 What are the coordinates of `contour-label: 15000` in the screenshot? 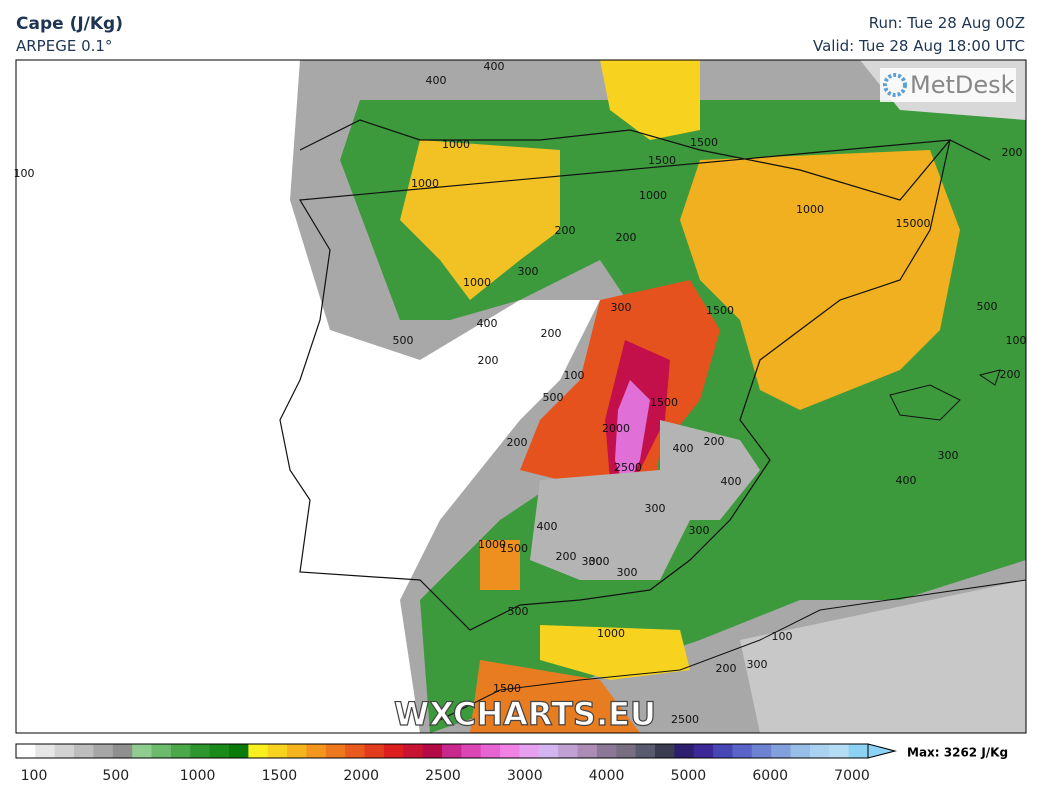 It's located at (913, 223).